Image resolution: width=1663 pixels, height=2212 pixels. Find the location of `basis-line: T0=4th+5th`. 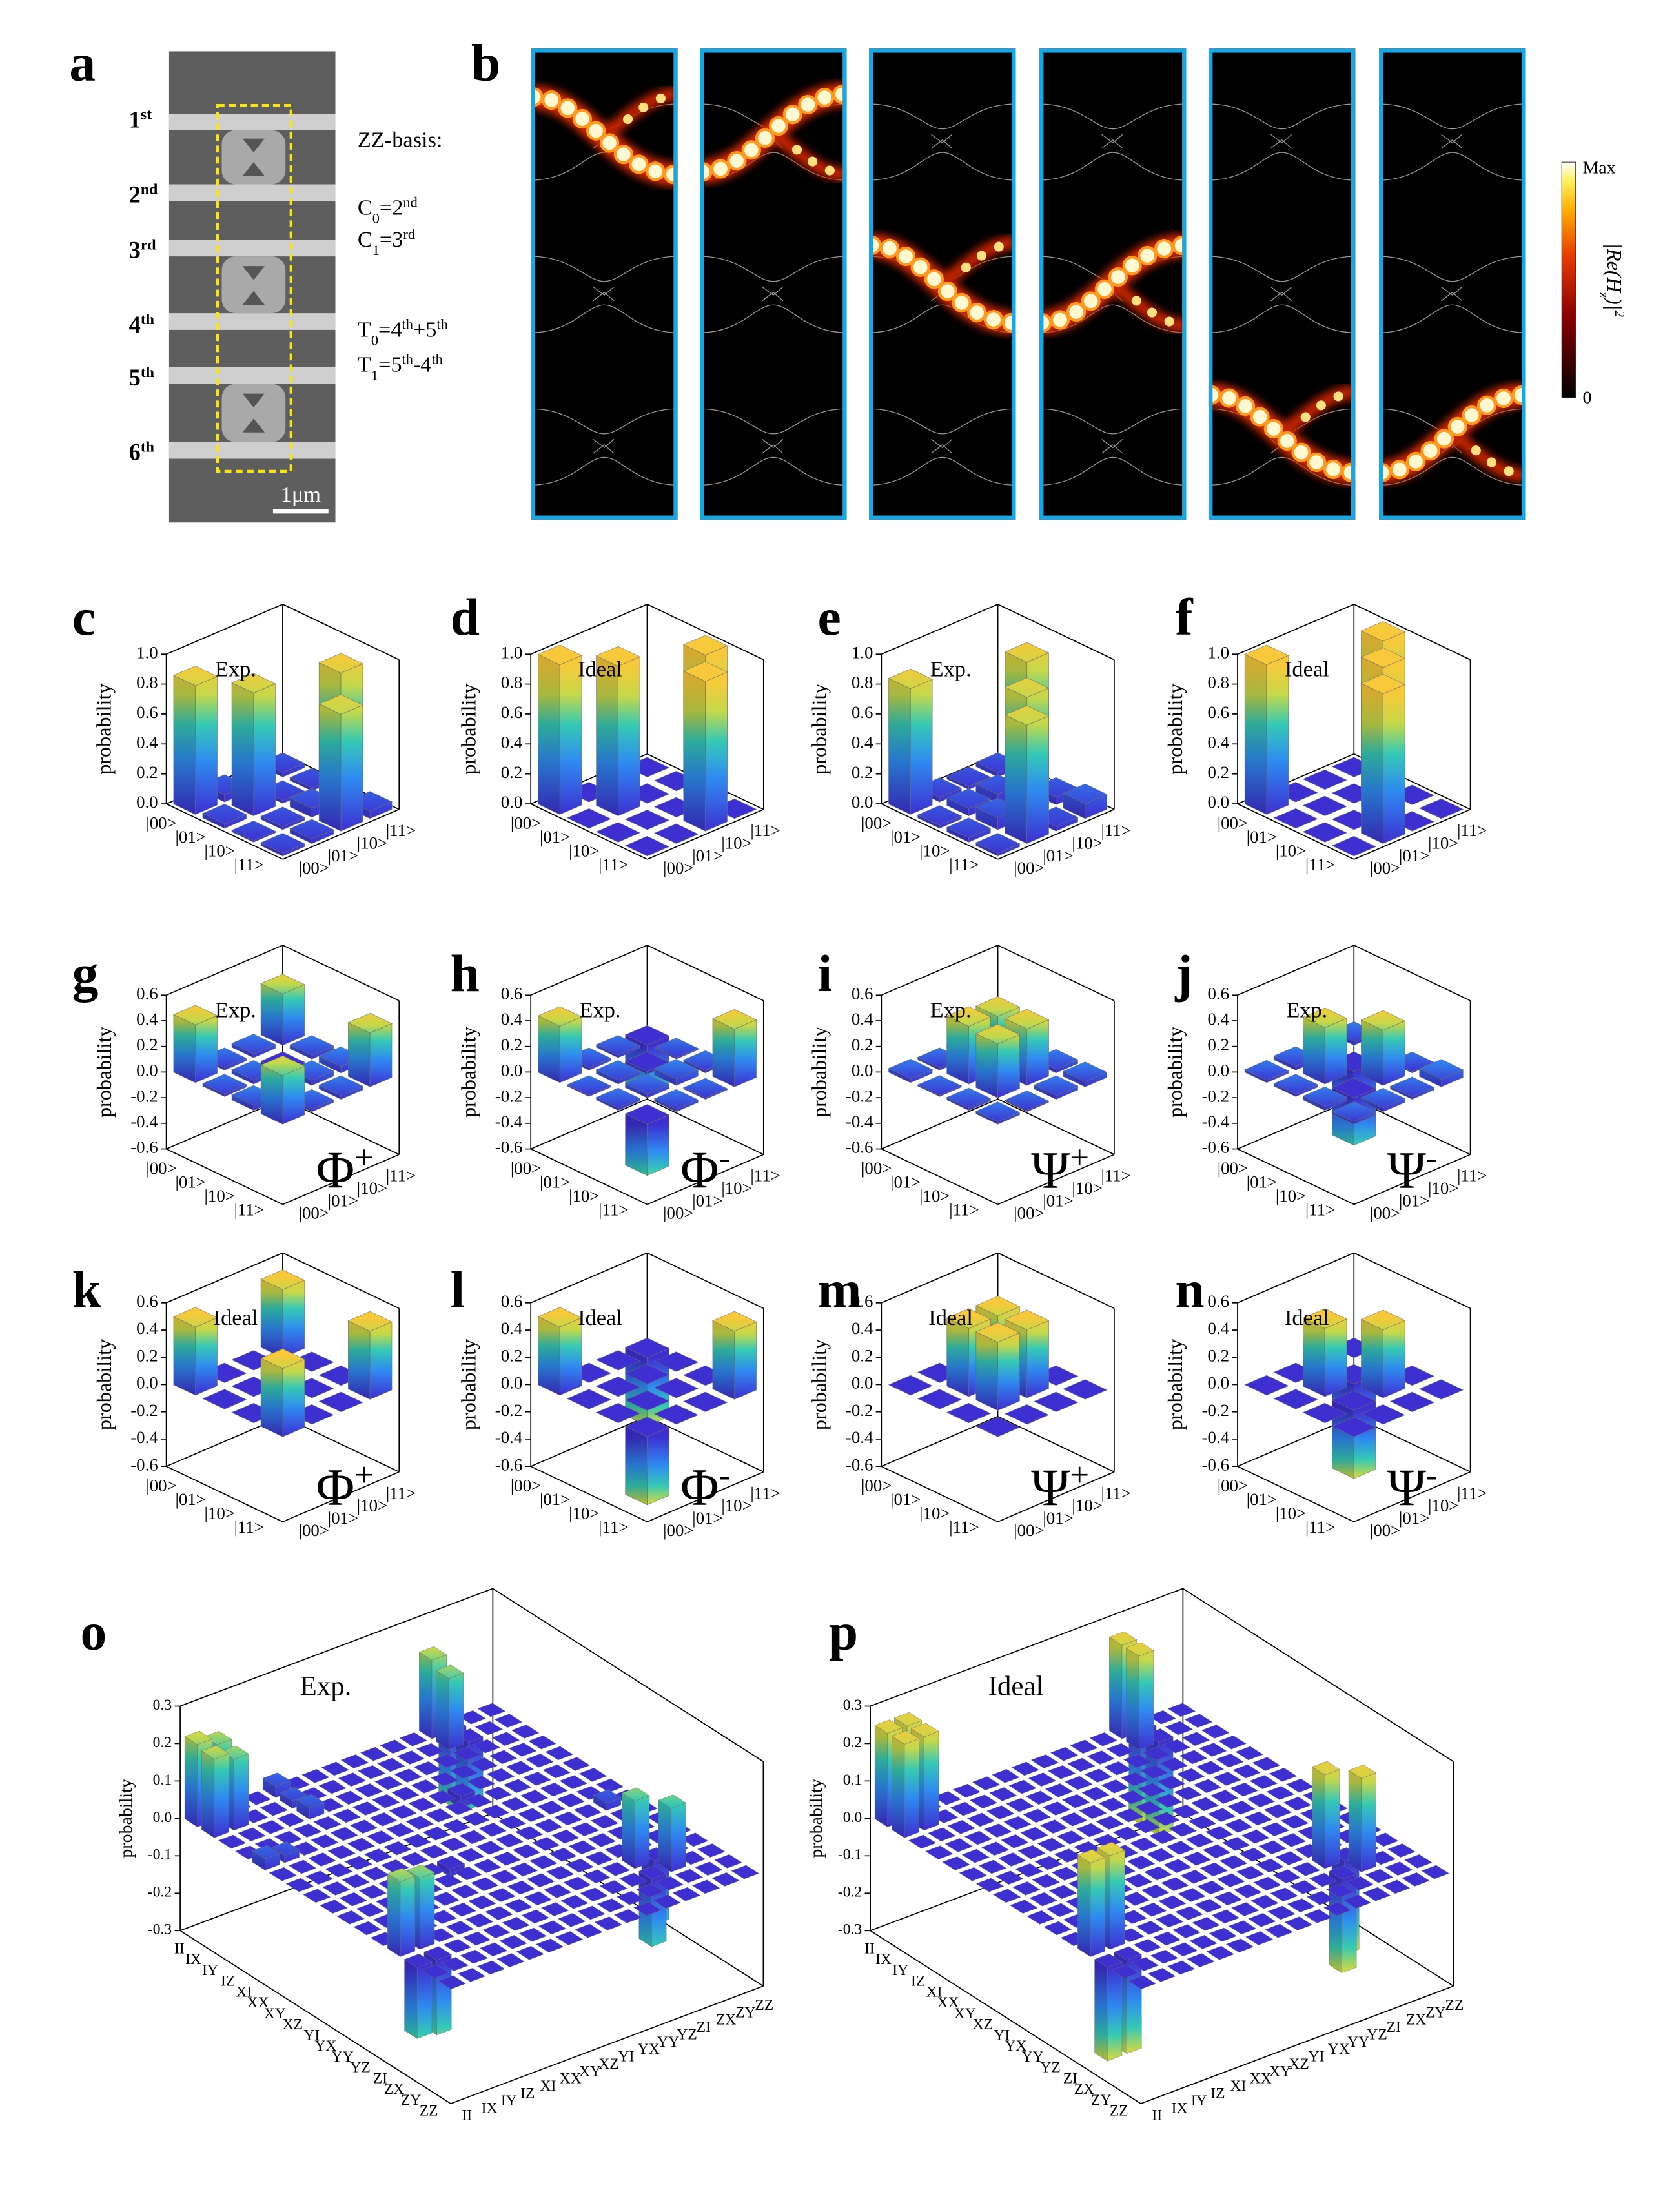

basis-line: T0=4th+5th is located at coordinates (403, 332).